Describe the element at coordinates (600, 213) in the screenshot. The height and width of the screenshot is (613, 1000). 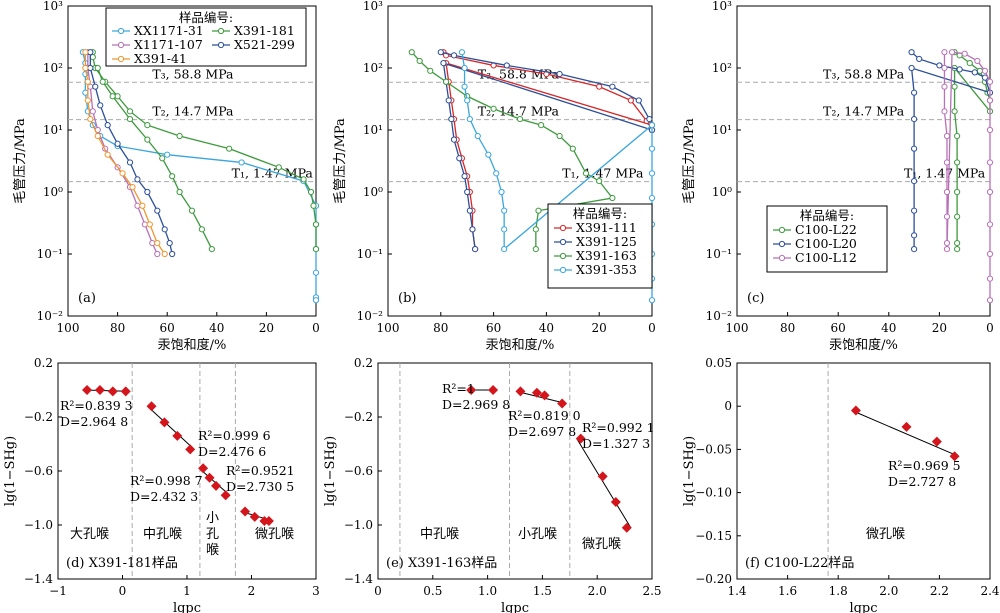
I see `legend-title: 样品编号:` at that location.